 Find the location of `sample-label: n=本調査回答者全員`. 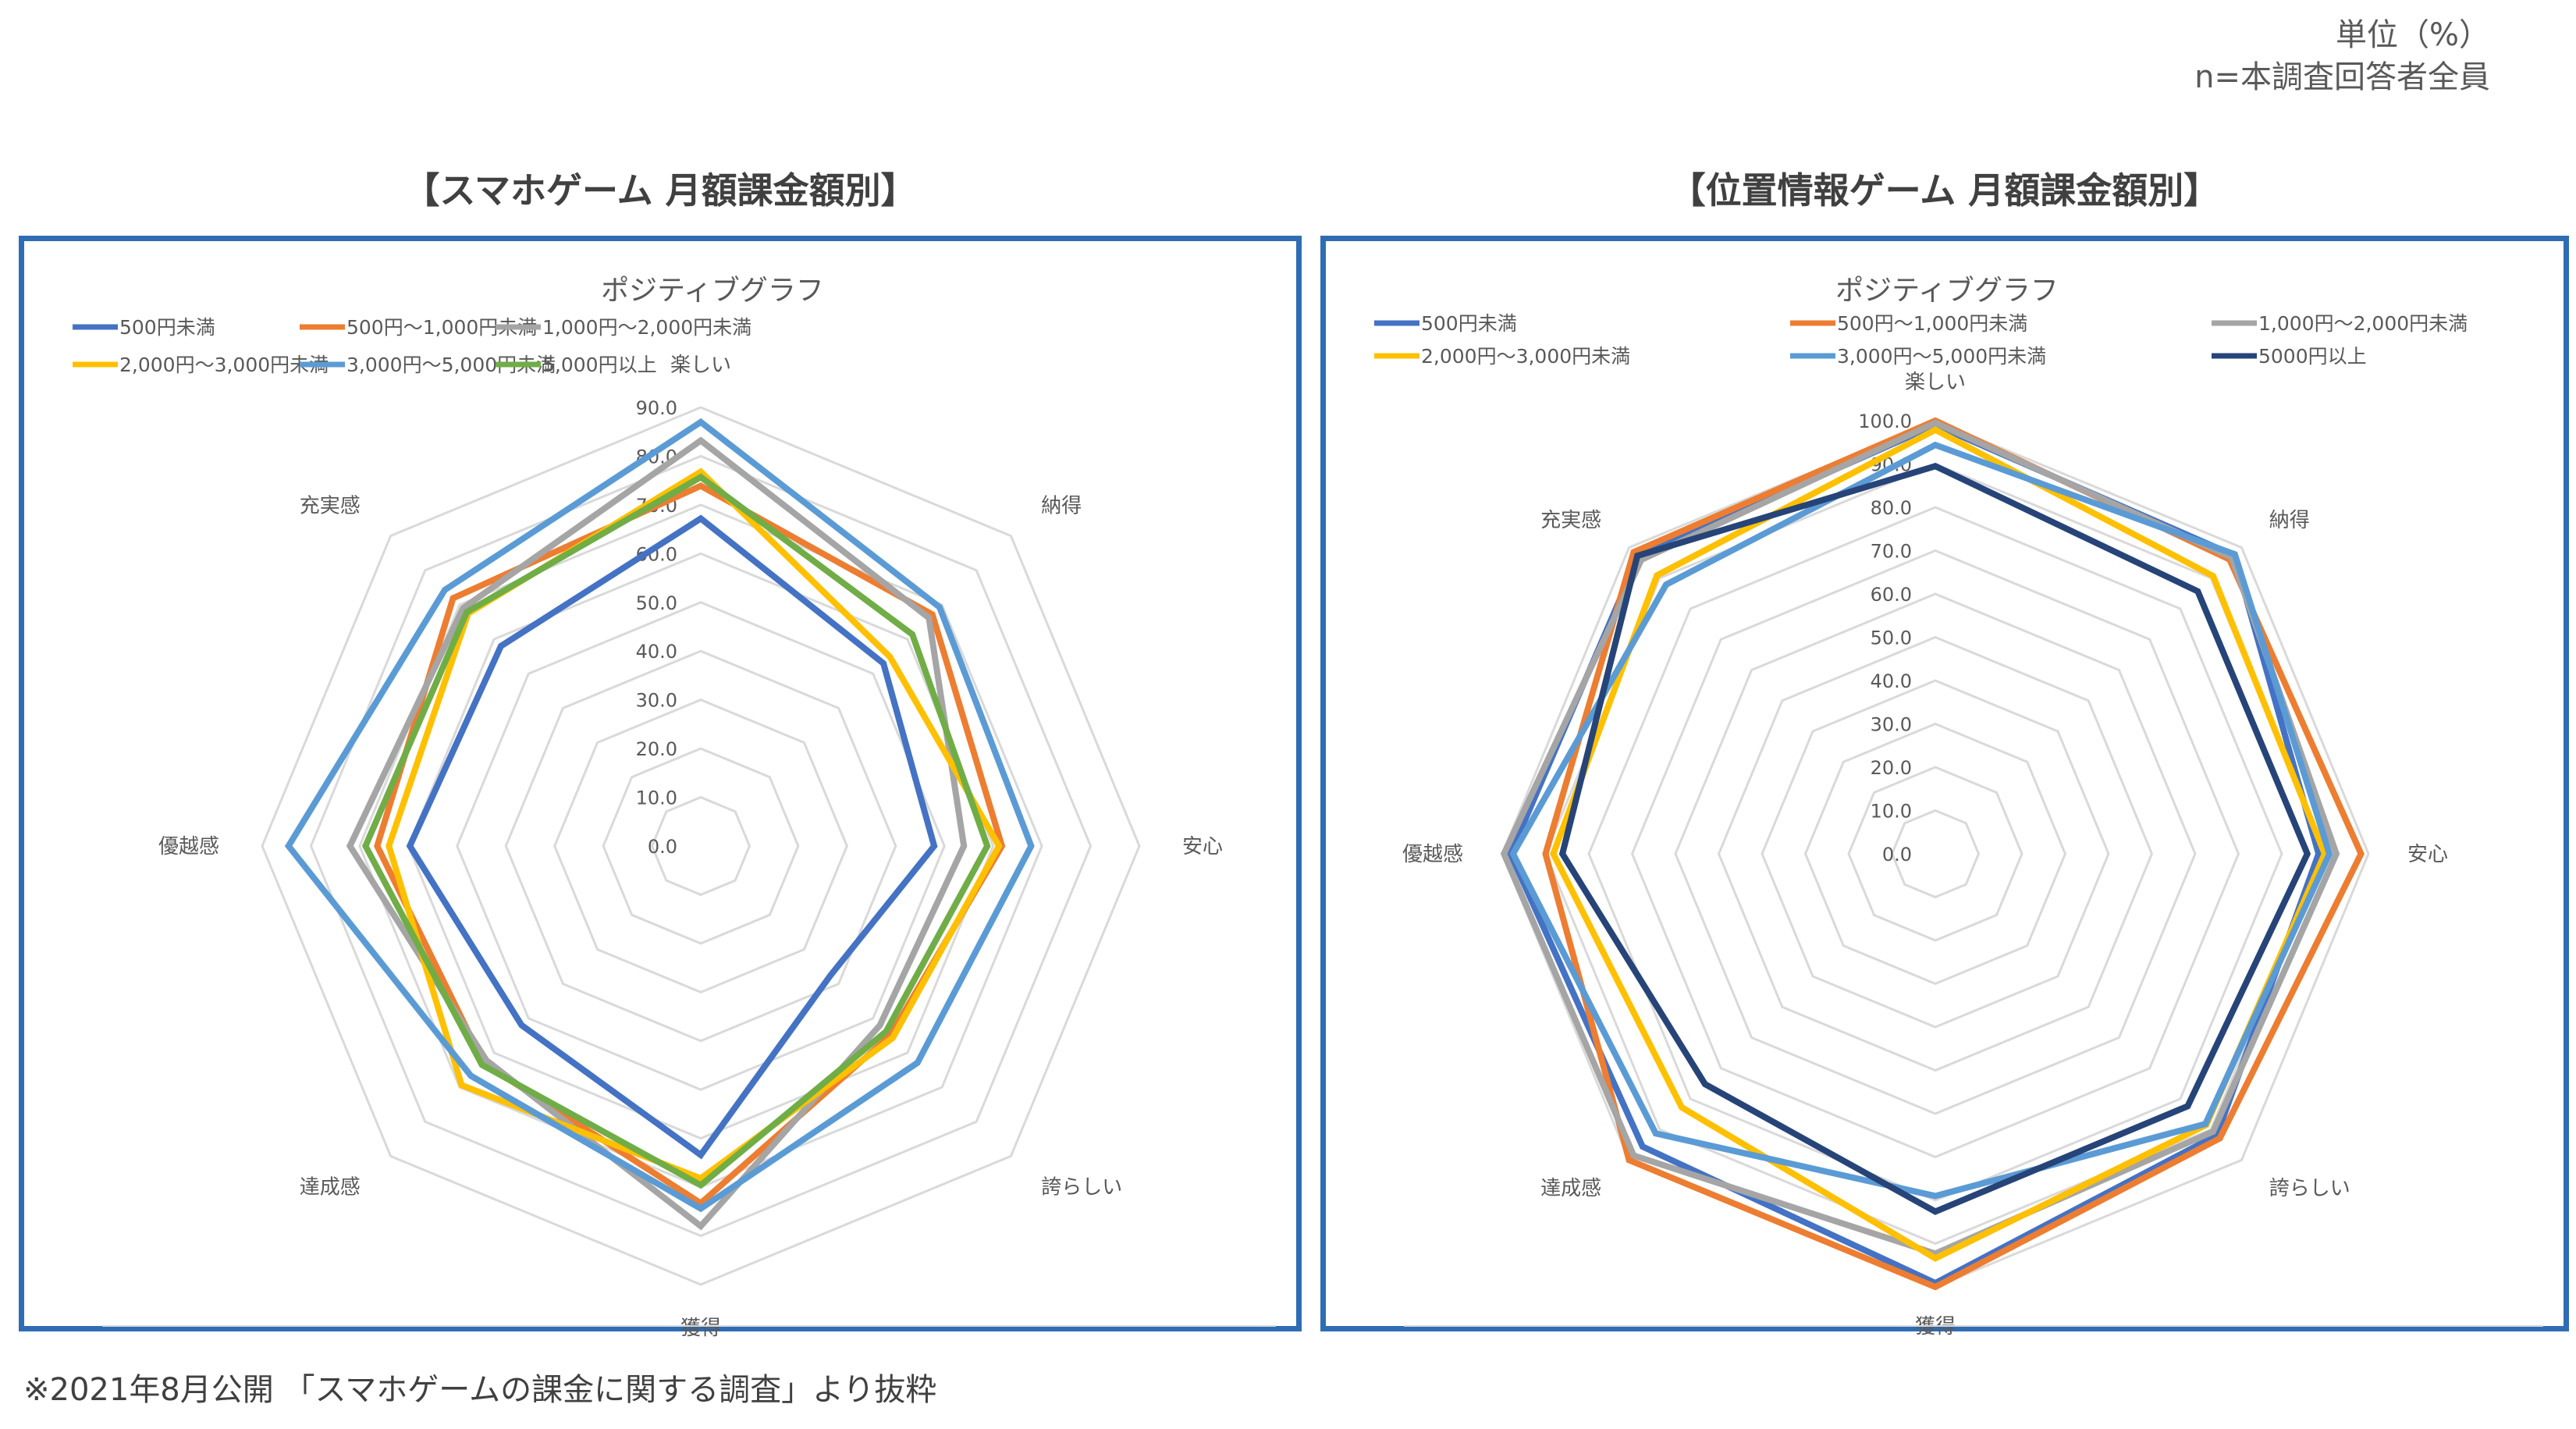

sample-label: n=本調査回答者全員 is located at coordinates (2342, 77).